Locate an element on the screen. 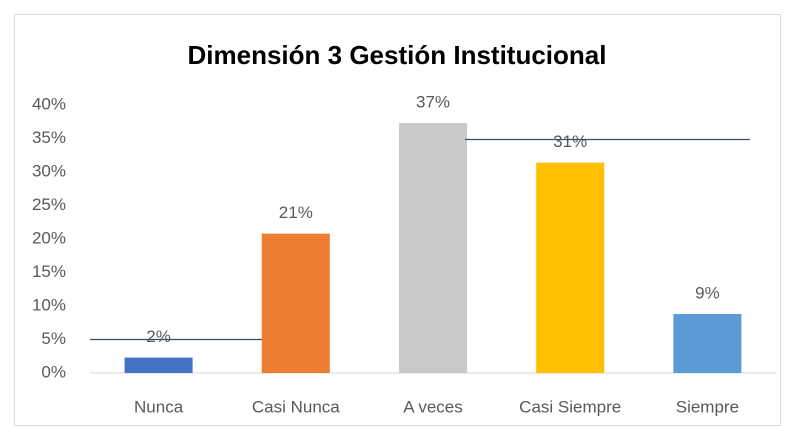 This screenshot has width=795, height=427. y-tick-label: 25% is located at coordinates (49, 204).